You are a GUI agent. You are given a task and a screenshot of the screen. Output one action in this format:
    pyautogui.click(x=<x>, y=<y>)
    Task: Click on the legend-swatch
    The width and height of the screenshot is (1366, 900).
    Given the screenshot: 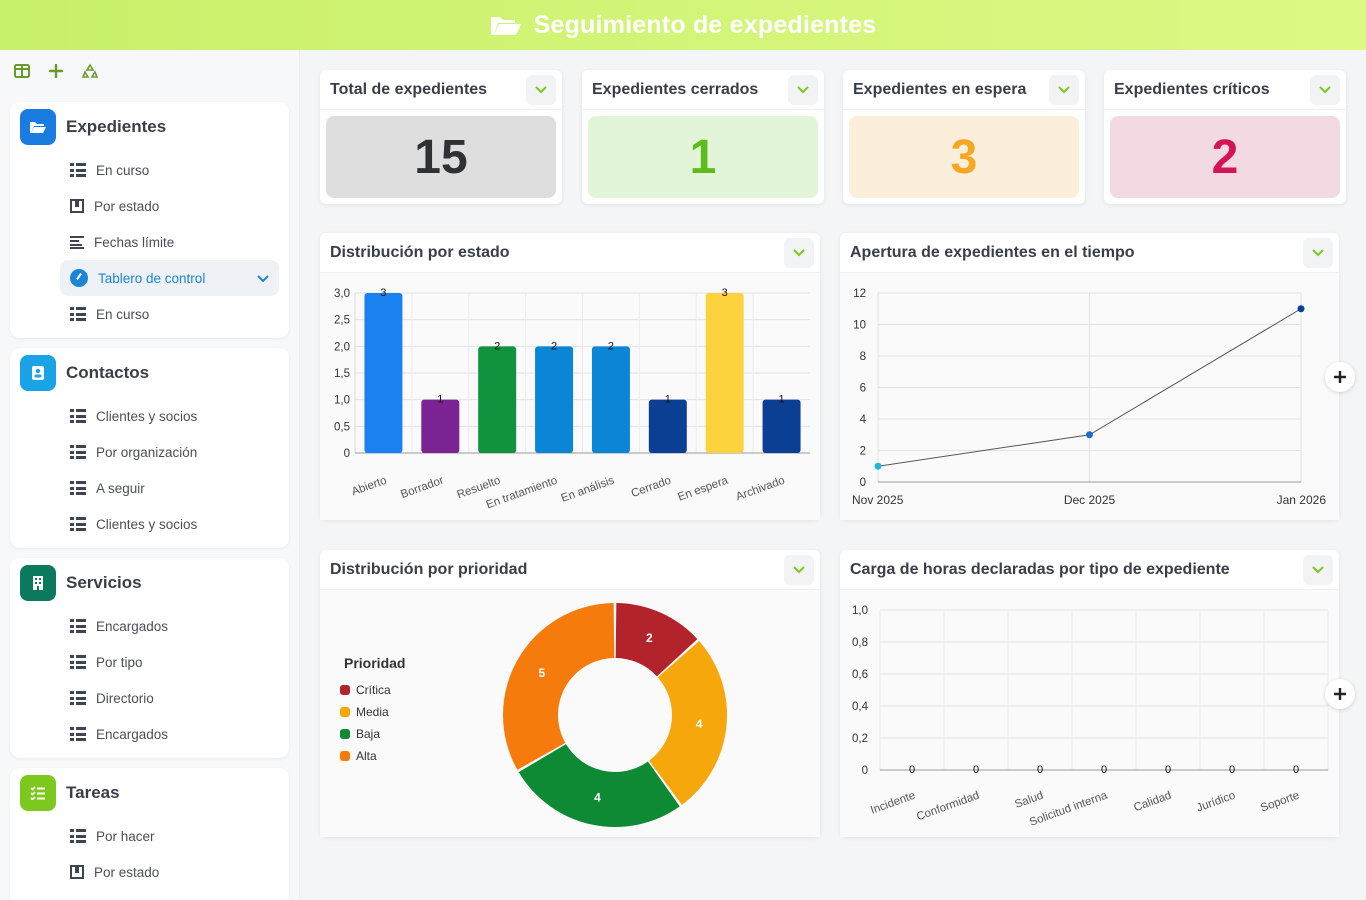 What is the action you would take?
    pyautogui.click(x=345, y=712)
    